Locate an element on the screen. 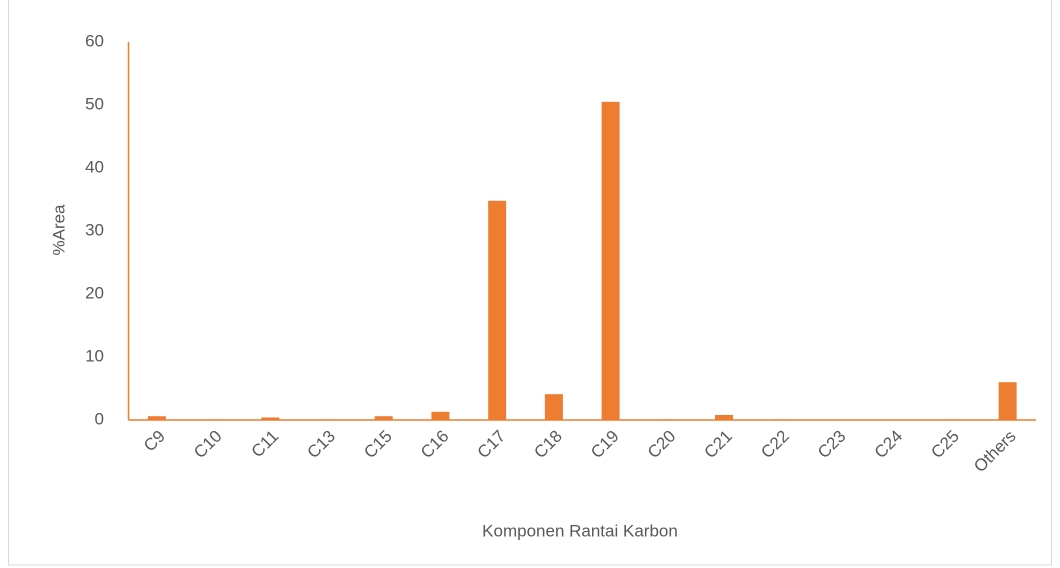  x-tick-label: C21 is located at coordinates (718, 444).